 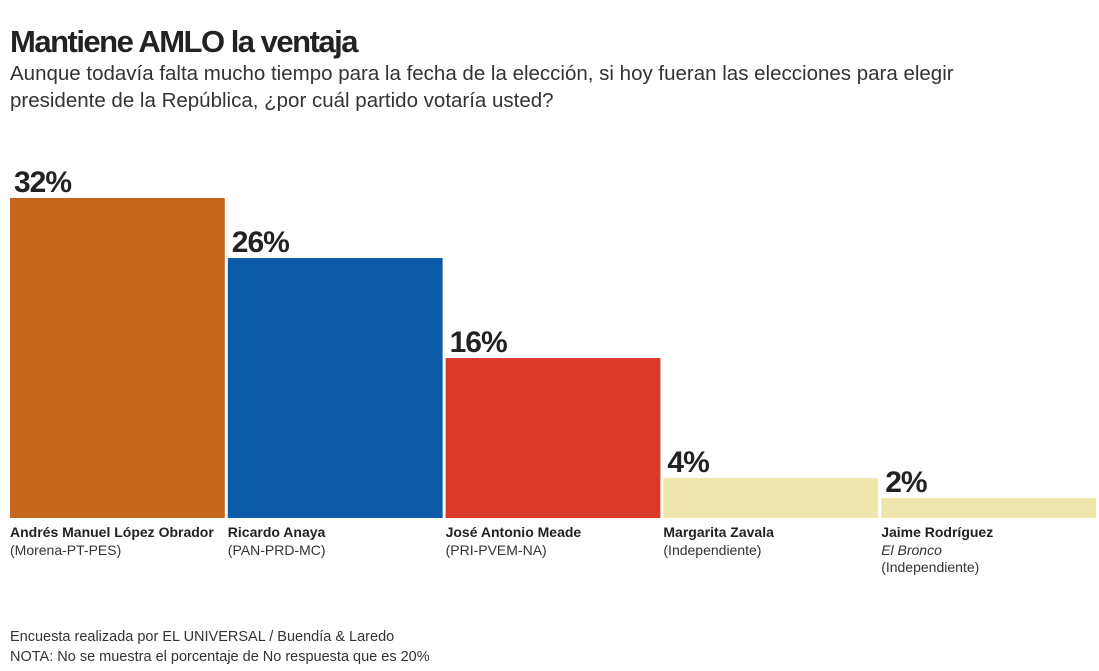 What do you see at coordinates (514, 532) in the screenshot?
I see `candidate-name: José Antonio Meade` at bounding box center [514, 532].